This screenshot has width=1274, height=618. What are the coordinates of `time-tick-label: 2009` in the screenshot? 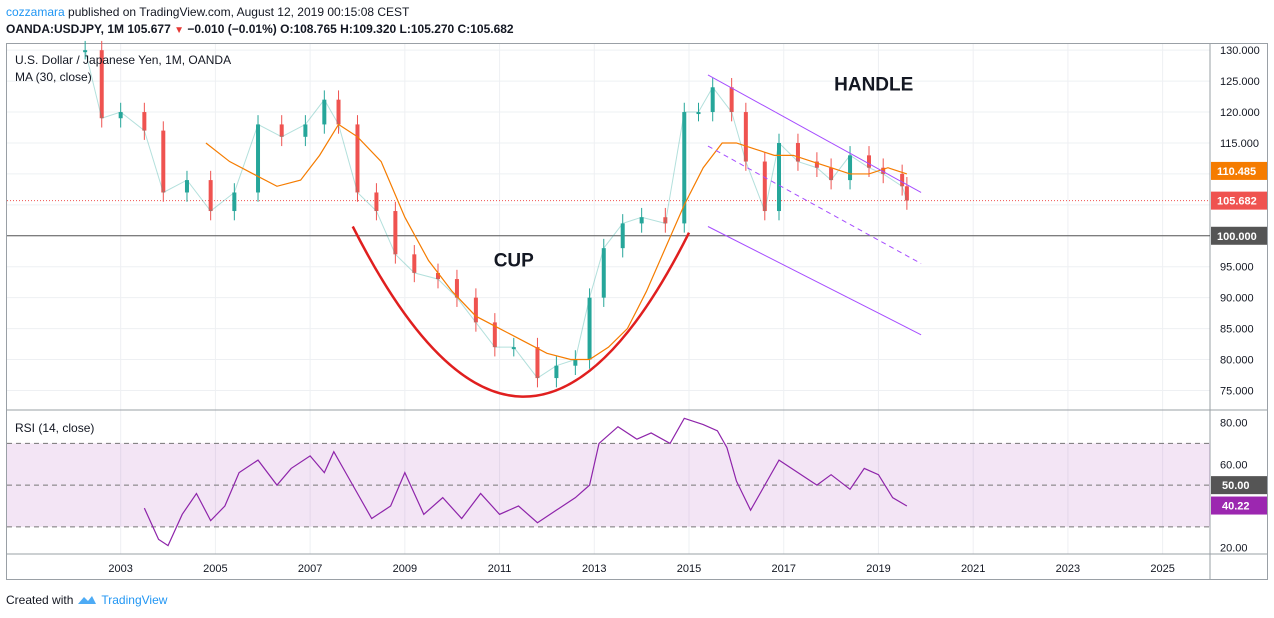 It's located at (405, 569).